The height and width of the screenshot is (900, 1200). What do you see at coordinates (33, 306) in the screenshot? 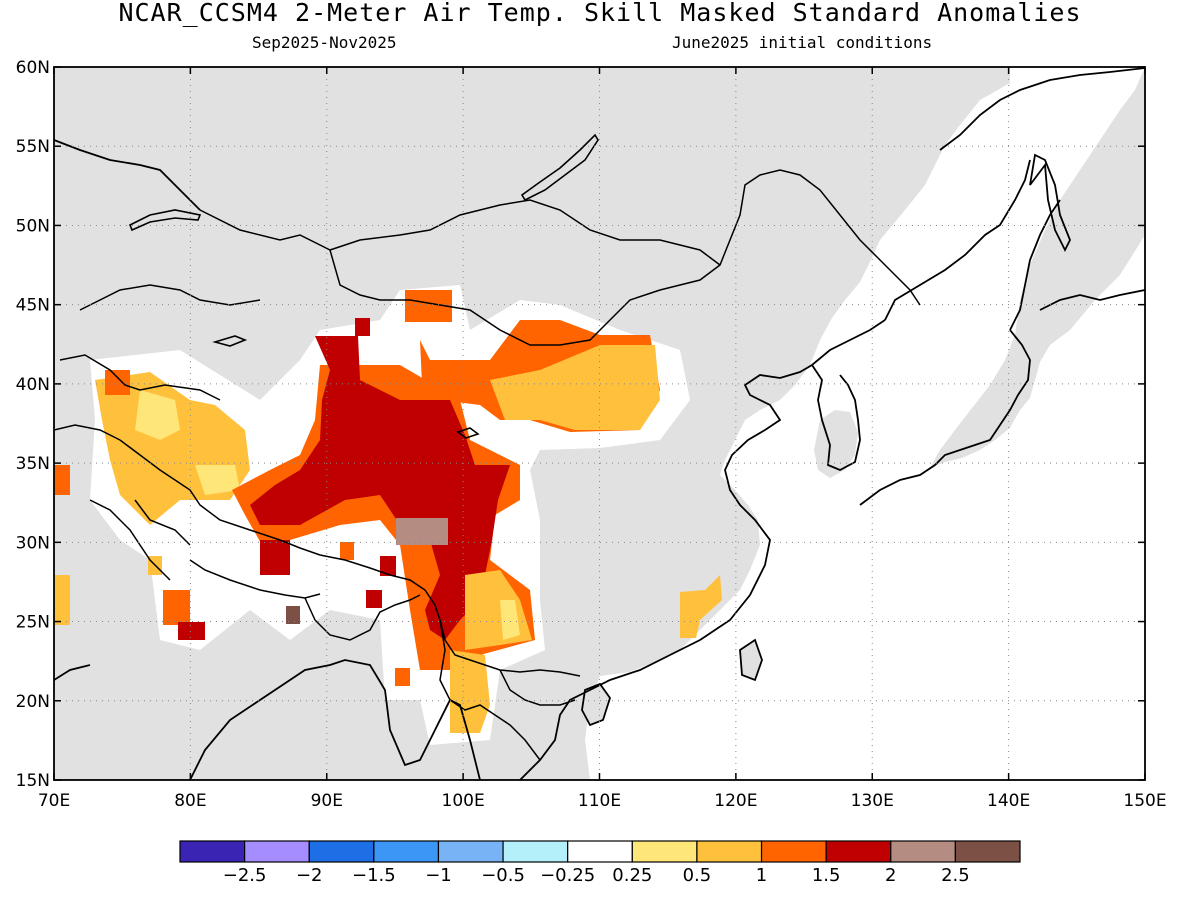
I see `lat-tick-label: 45N` at bounding box center [33, 306].